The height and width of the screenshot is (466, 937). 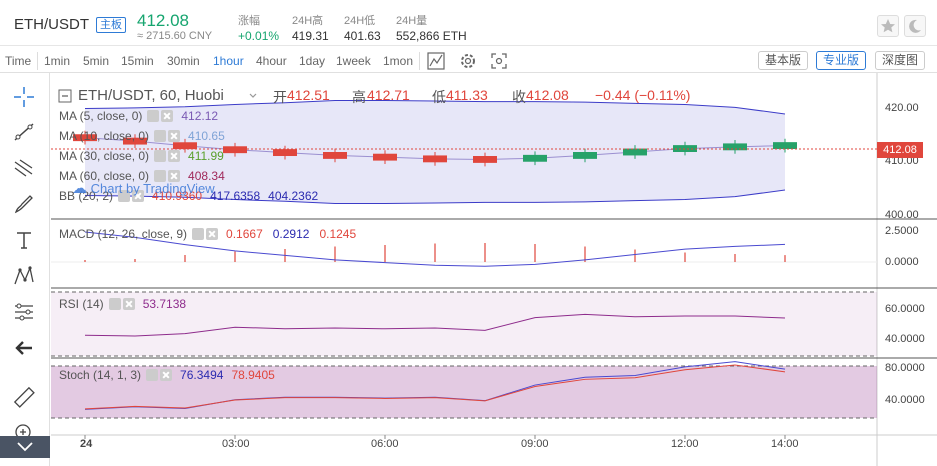 I want to click on projection-icon, so click(x=24, y=312).